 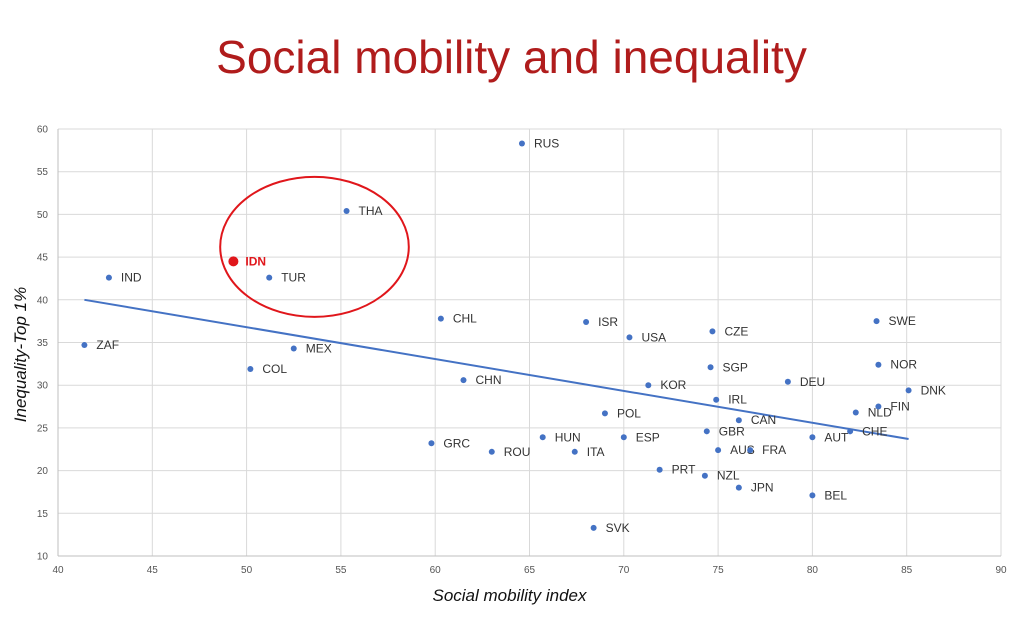 I want to click on data-point-bel, so click(x=812, y=495).